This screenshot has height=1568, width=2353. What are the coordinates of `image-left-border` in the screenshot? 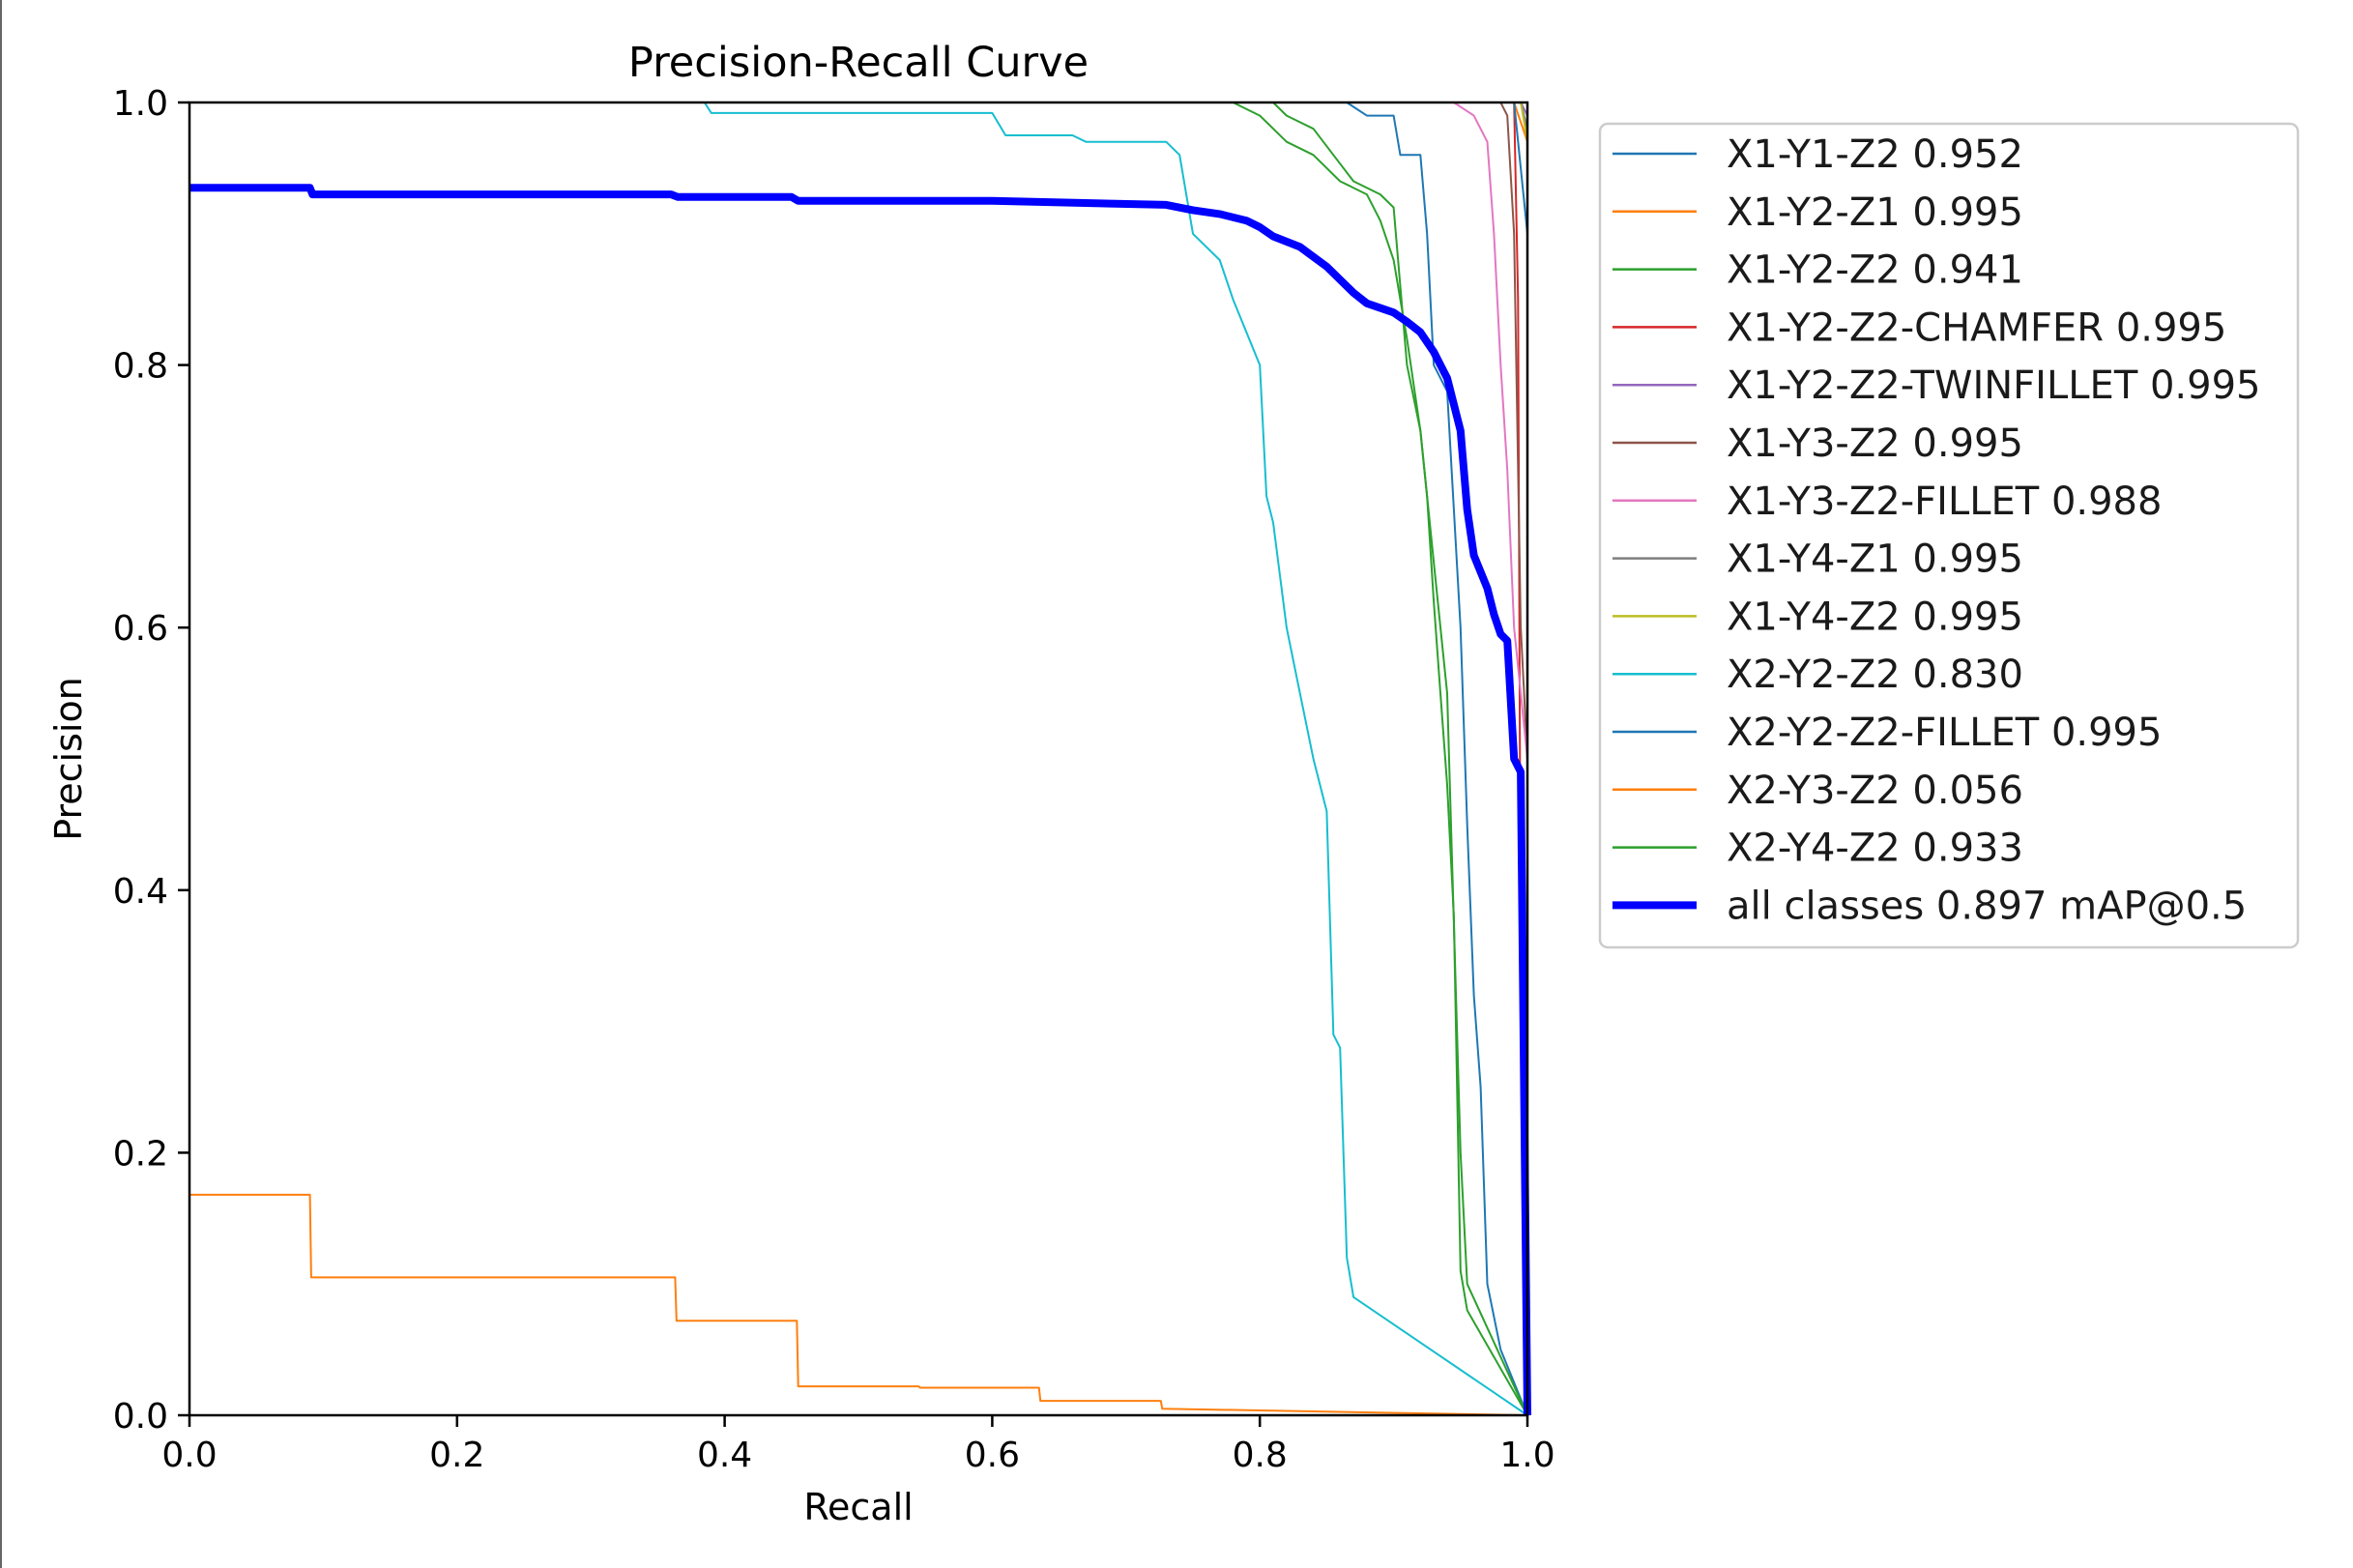 It's located at (1, 784).